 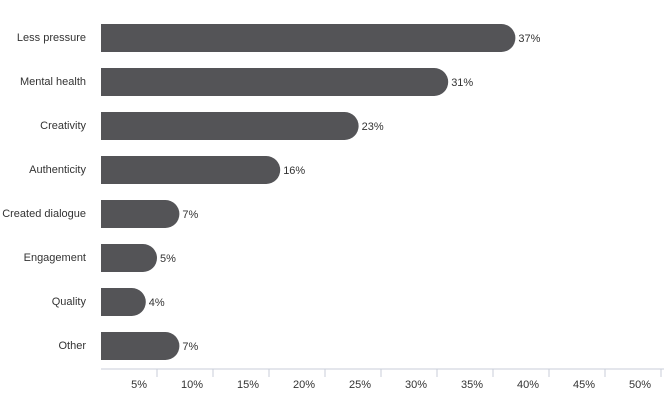 What do you see at coordinates (248, 385) in the screenshot?
I see `x-tick-label: 15%` at bounding box center [248, 385].